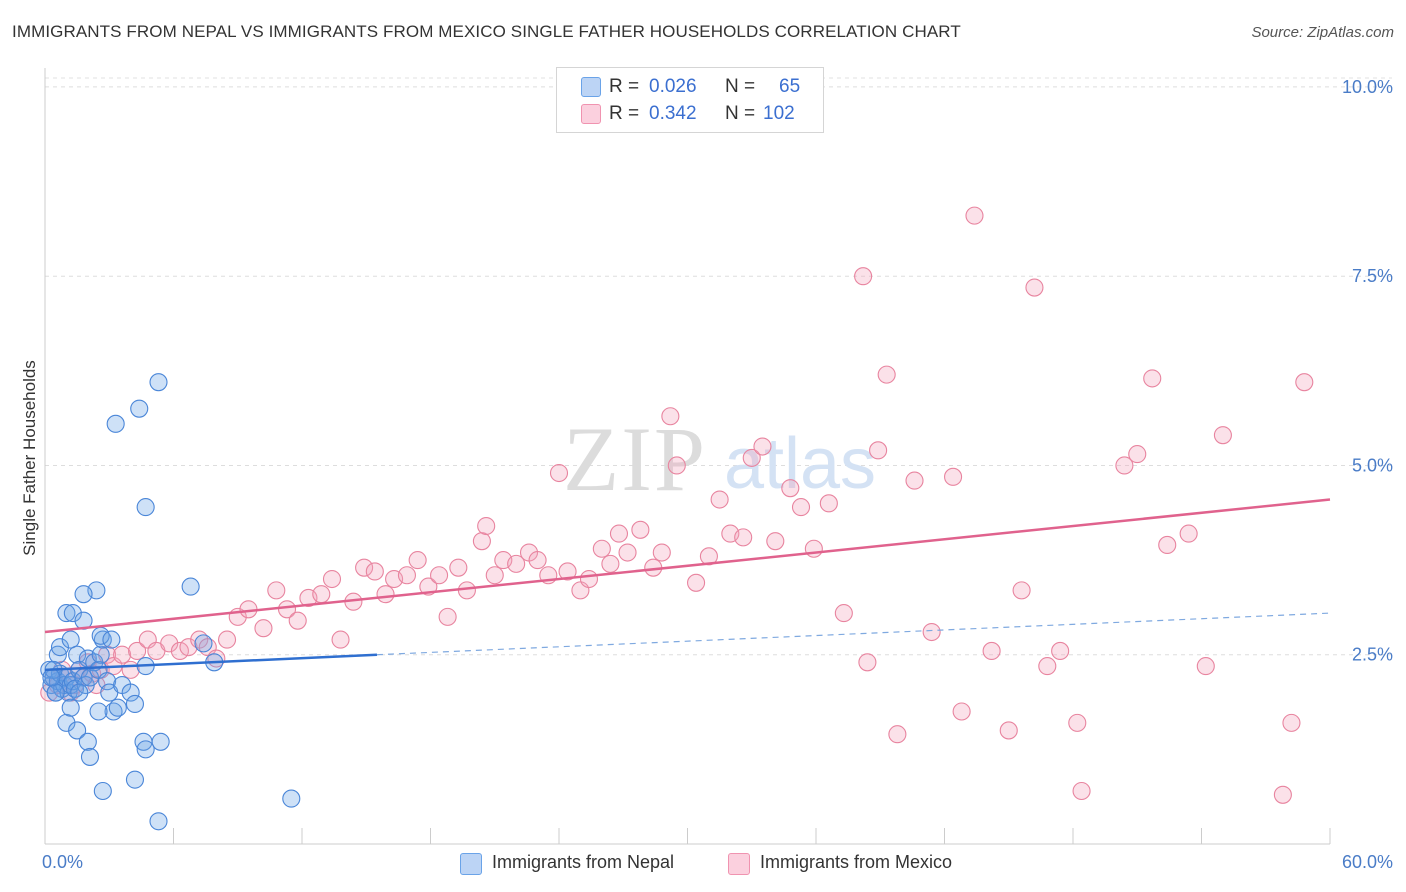 The width and height of the screenshot is (1406, 892). What do you see at coordinates (739, 864) in the screenshot?
I see `mexico-legend-swatch` at bounding box center [739, 864].